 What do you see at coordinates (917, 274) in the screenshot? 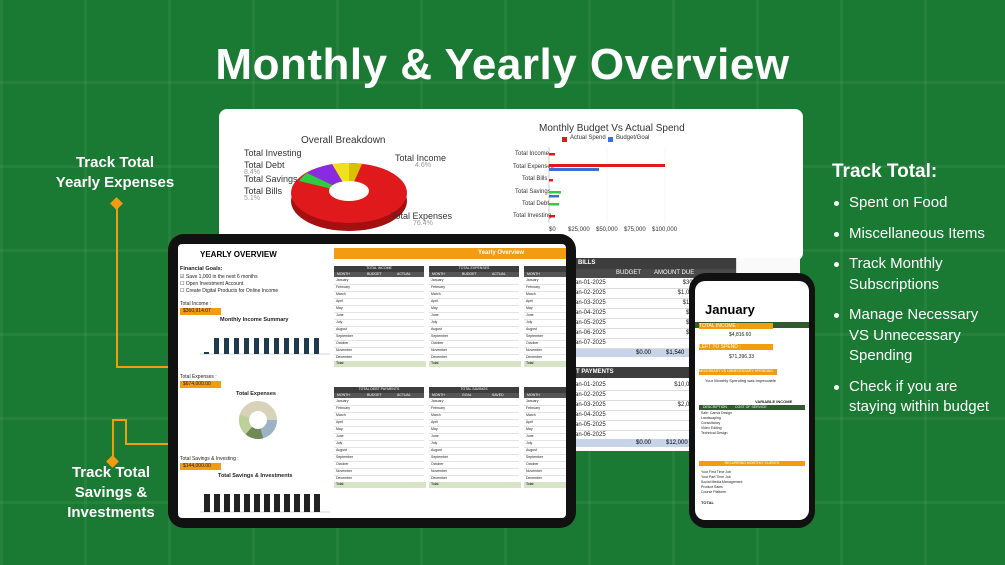
I see `feature-item: Track Monthly Subscriptions` at bounding box center [917, 274].